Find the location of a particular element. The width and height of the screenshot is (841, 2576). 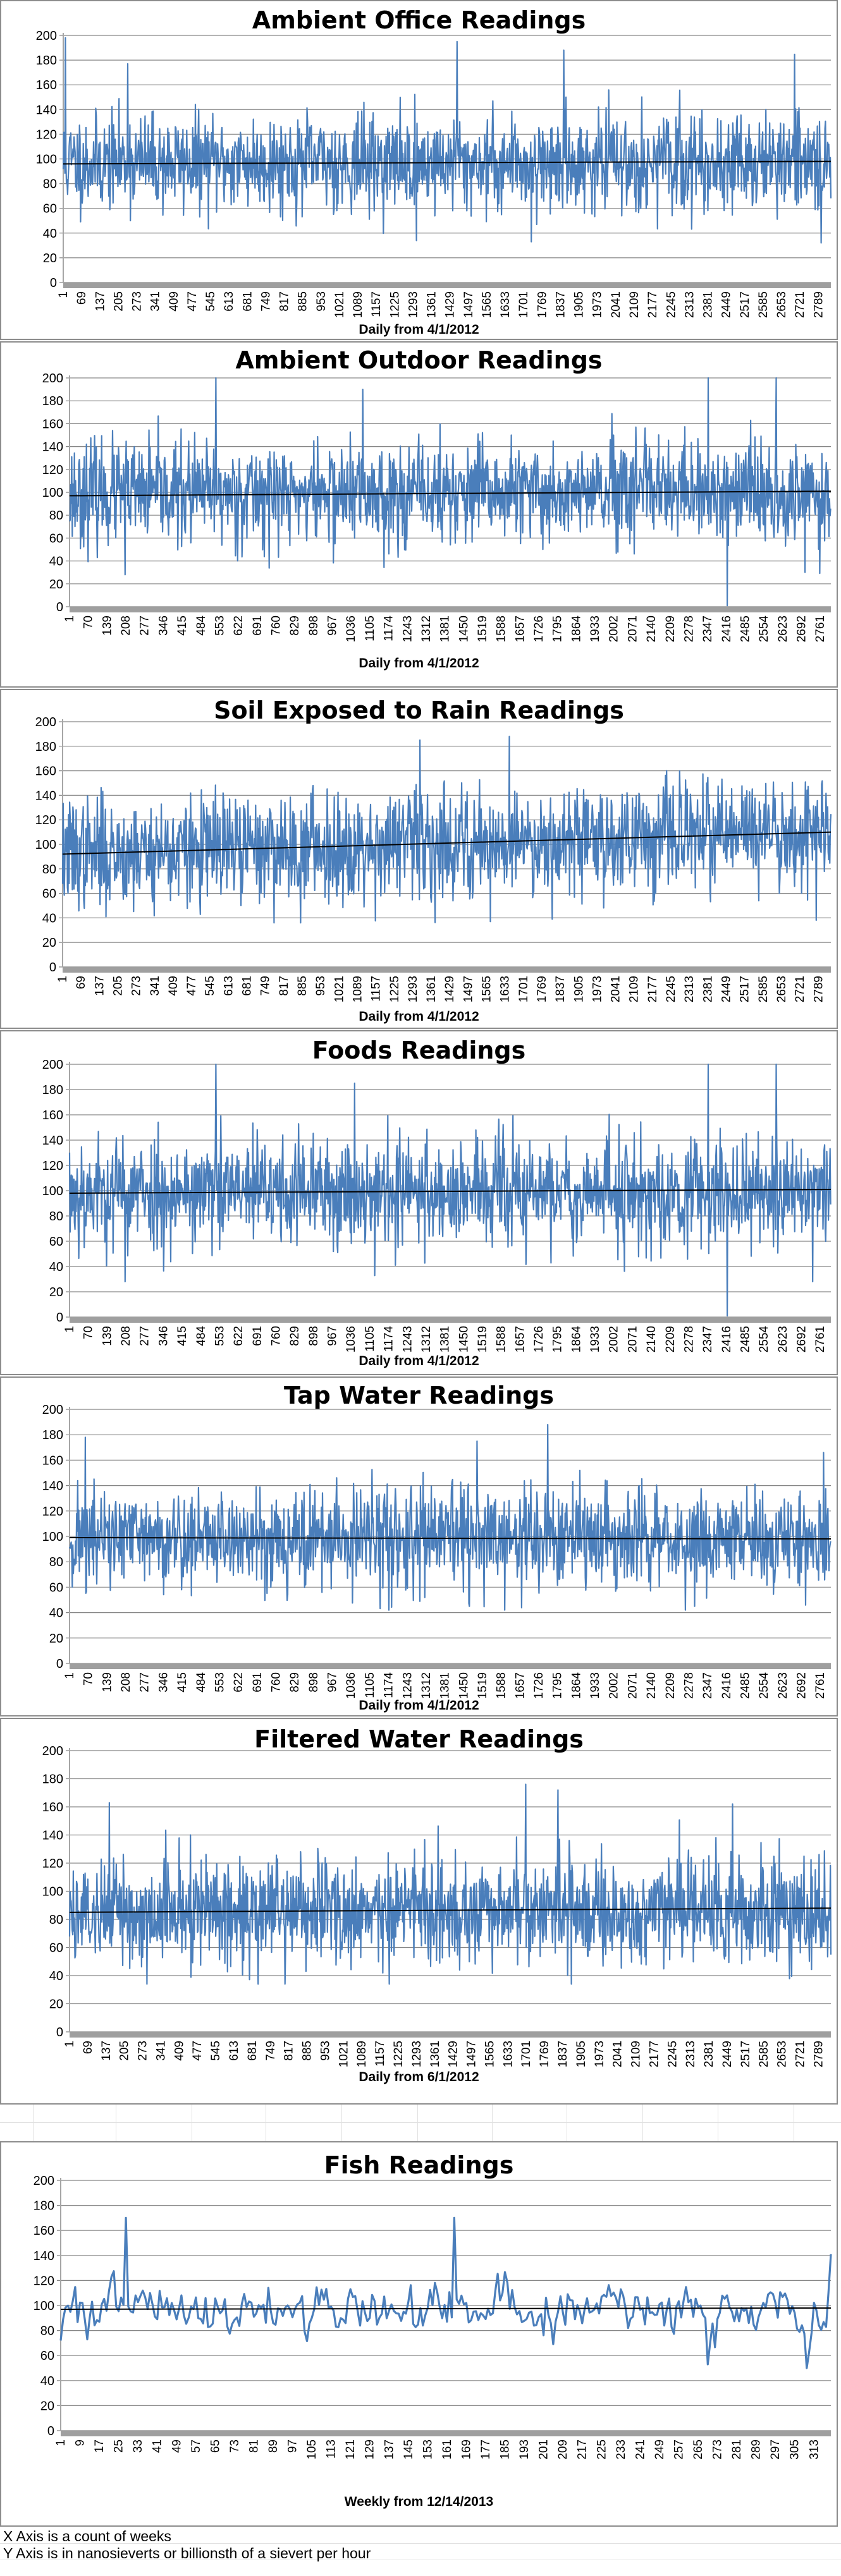

x-tick-label: 1864 is located at coordinates (576, 629).